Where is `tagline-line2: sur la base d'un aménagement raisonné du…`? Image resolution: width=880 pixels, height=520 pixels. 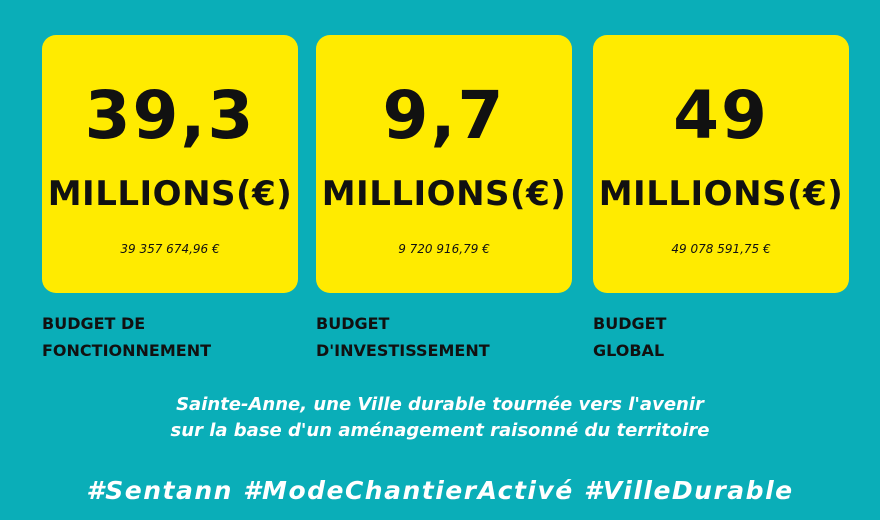
tagline-line2: sur la base d'un aménagement raisonné du… is located at coordinates (440, 430).